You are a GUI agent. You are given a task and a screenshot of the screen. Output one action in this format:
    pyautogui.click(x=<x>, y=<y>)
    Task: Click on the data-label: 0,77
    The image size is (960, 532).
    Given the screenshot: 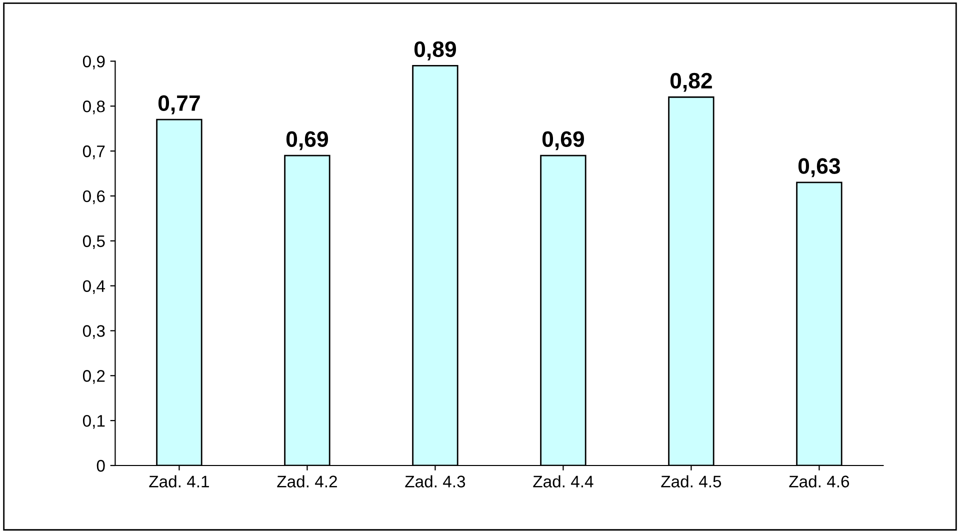 What is the action you would take?
    pyautogui.click(x=179, y=104)
    